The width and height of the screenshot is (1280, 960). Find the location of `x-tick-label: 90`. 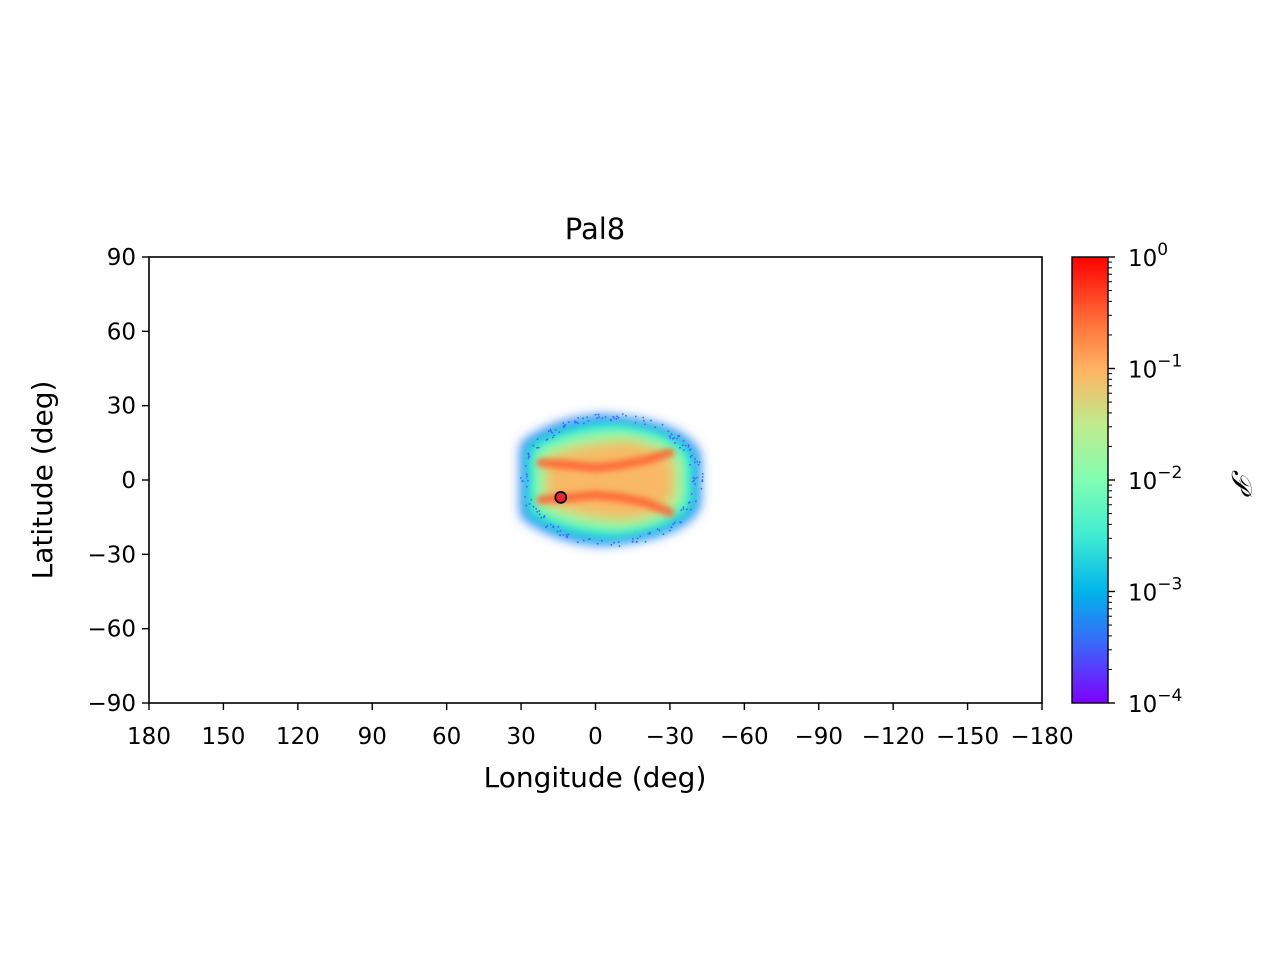

x-tick-label: 90 is located at coordinates (372, 737).